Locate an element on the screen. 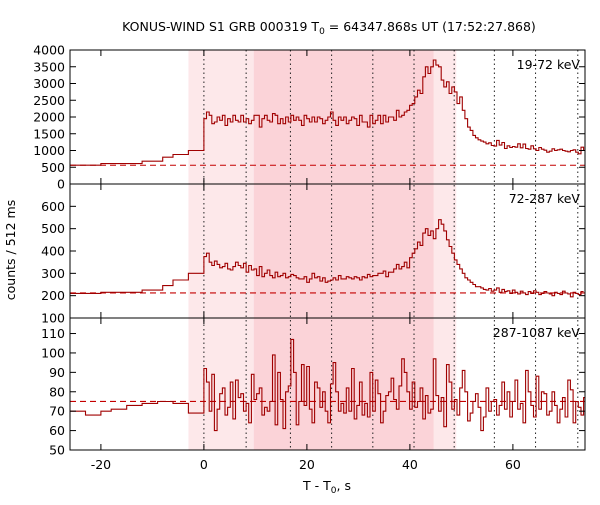 Image resolution: width=600 pixels, height=505 pixels. y-tick-label: 80 is located at coordinates (57, 391).